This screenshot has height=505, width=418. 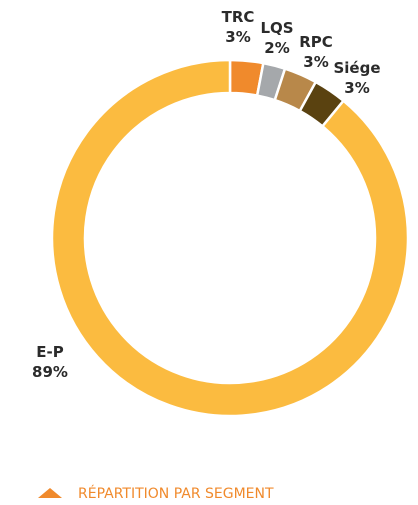 What do you see at coordinates (50, 493) in the screenshot?
I see `caption-icon` at bounding box center [50, 493].